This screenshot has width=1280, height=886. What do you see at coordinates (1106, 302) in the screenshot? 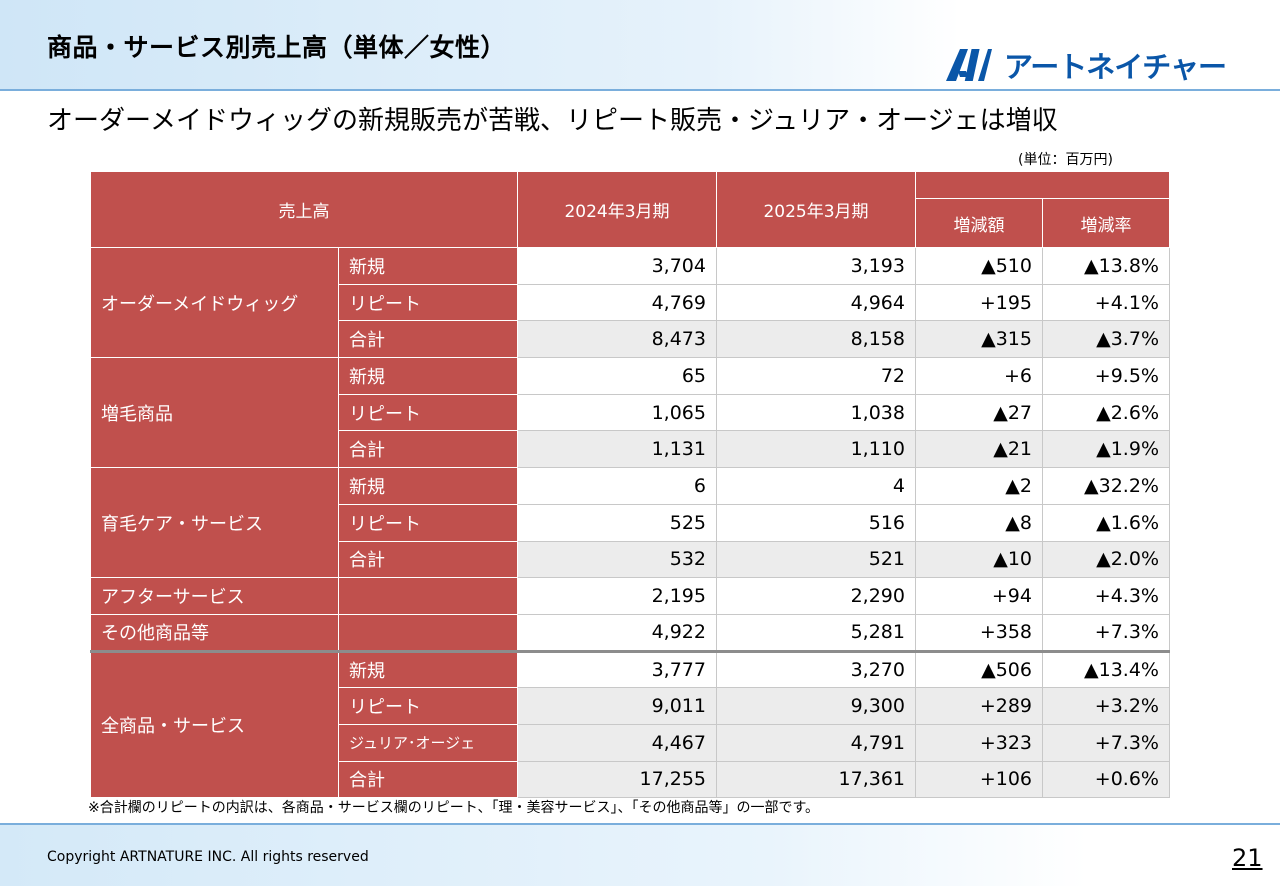
I see `value-rate: +4.1%` at bounding box center [1106, 302].